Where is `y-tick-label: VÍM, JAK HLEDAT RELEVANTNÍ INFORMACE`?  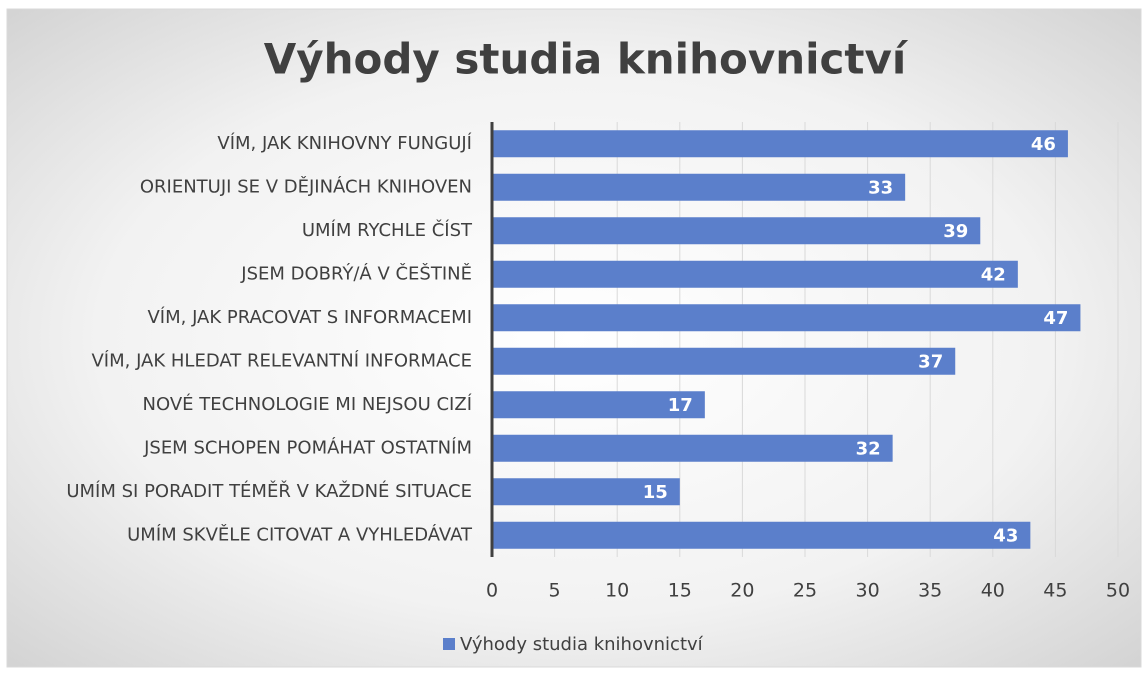 y-tick-label: VÍM, JAK HLEDAT RELEVANTNÍ INFORMACE is located at coordinates (281, 360).